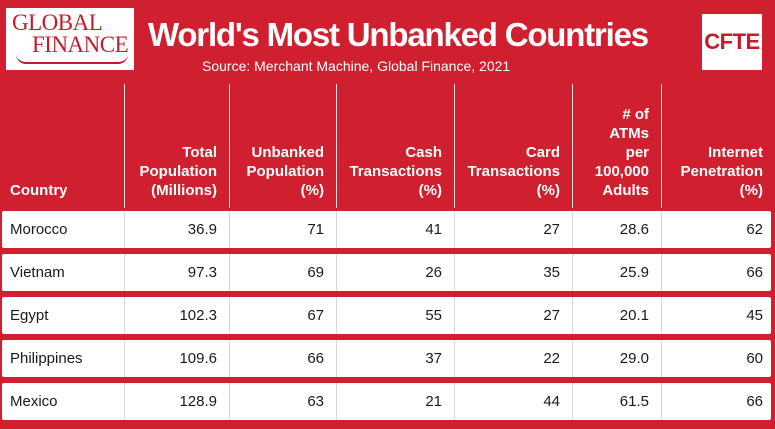 This screenshot has height=429, width=775. I want to click on value-cell: 35, so click(513, 272).